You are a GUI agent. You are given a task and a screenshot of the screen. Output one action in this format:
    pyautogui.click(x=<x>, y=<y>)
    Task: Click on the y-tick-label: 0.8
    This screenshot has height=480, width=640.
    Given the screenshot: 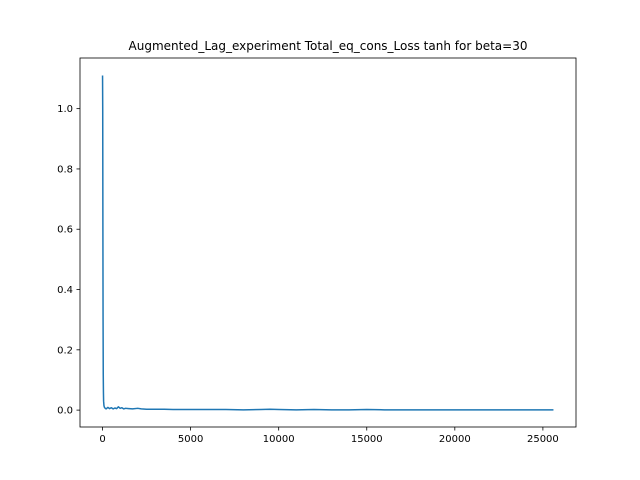 What is the action you would take?
    pyautogui.click(x=65, y=169)
    